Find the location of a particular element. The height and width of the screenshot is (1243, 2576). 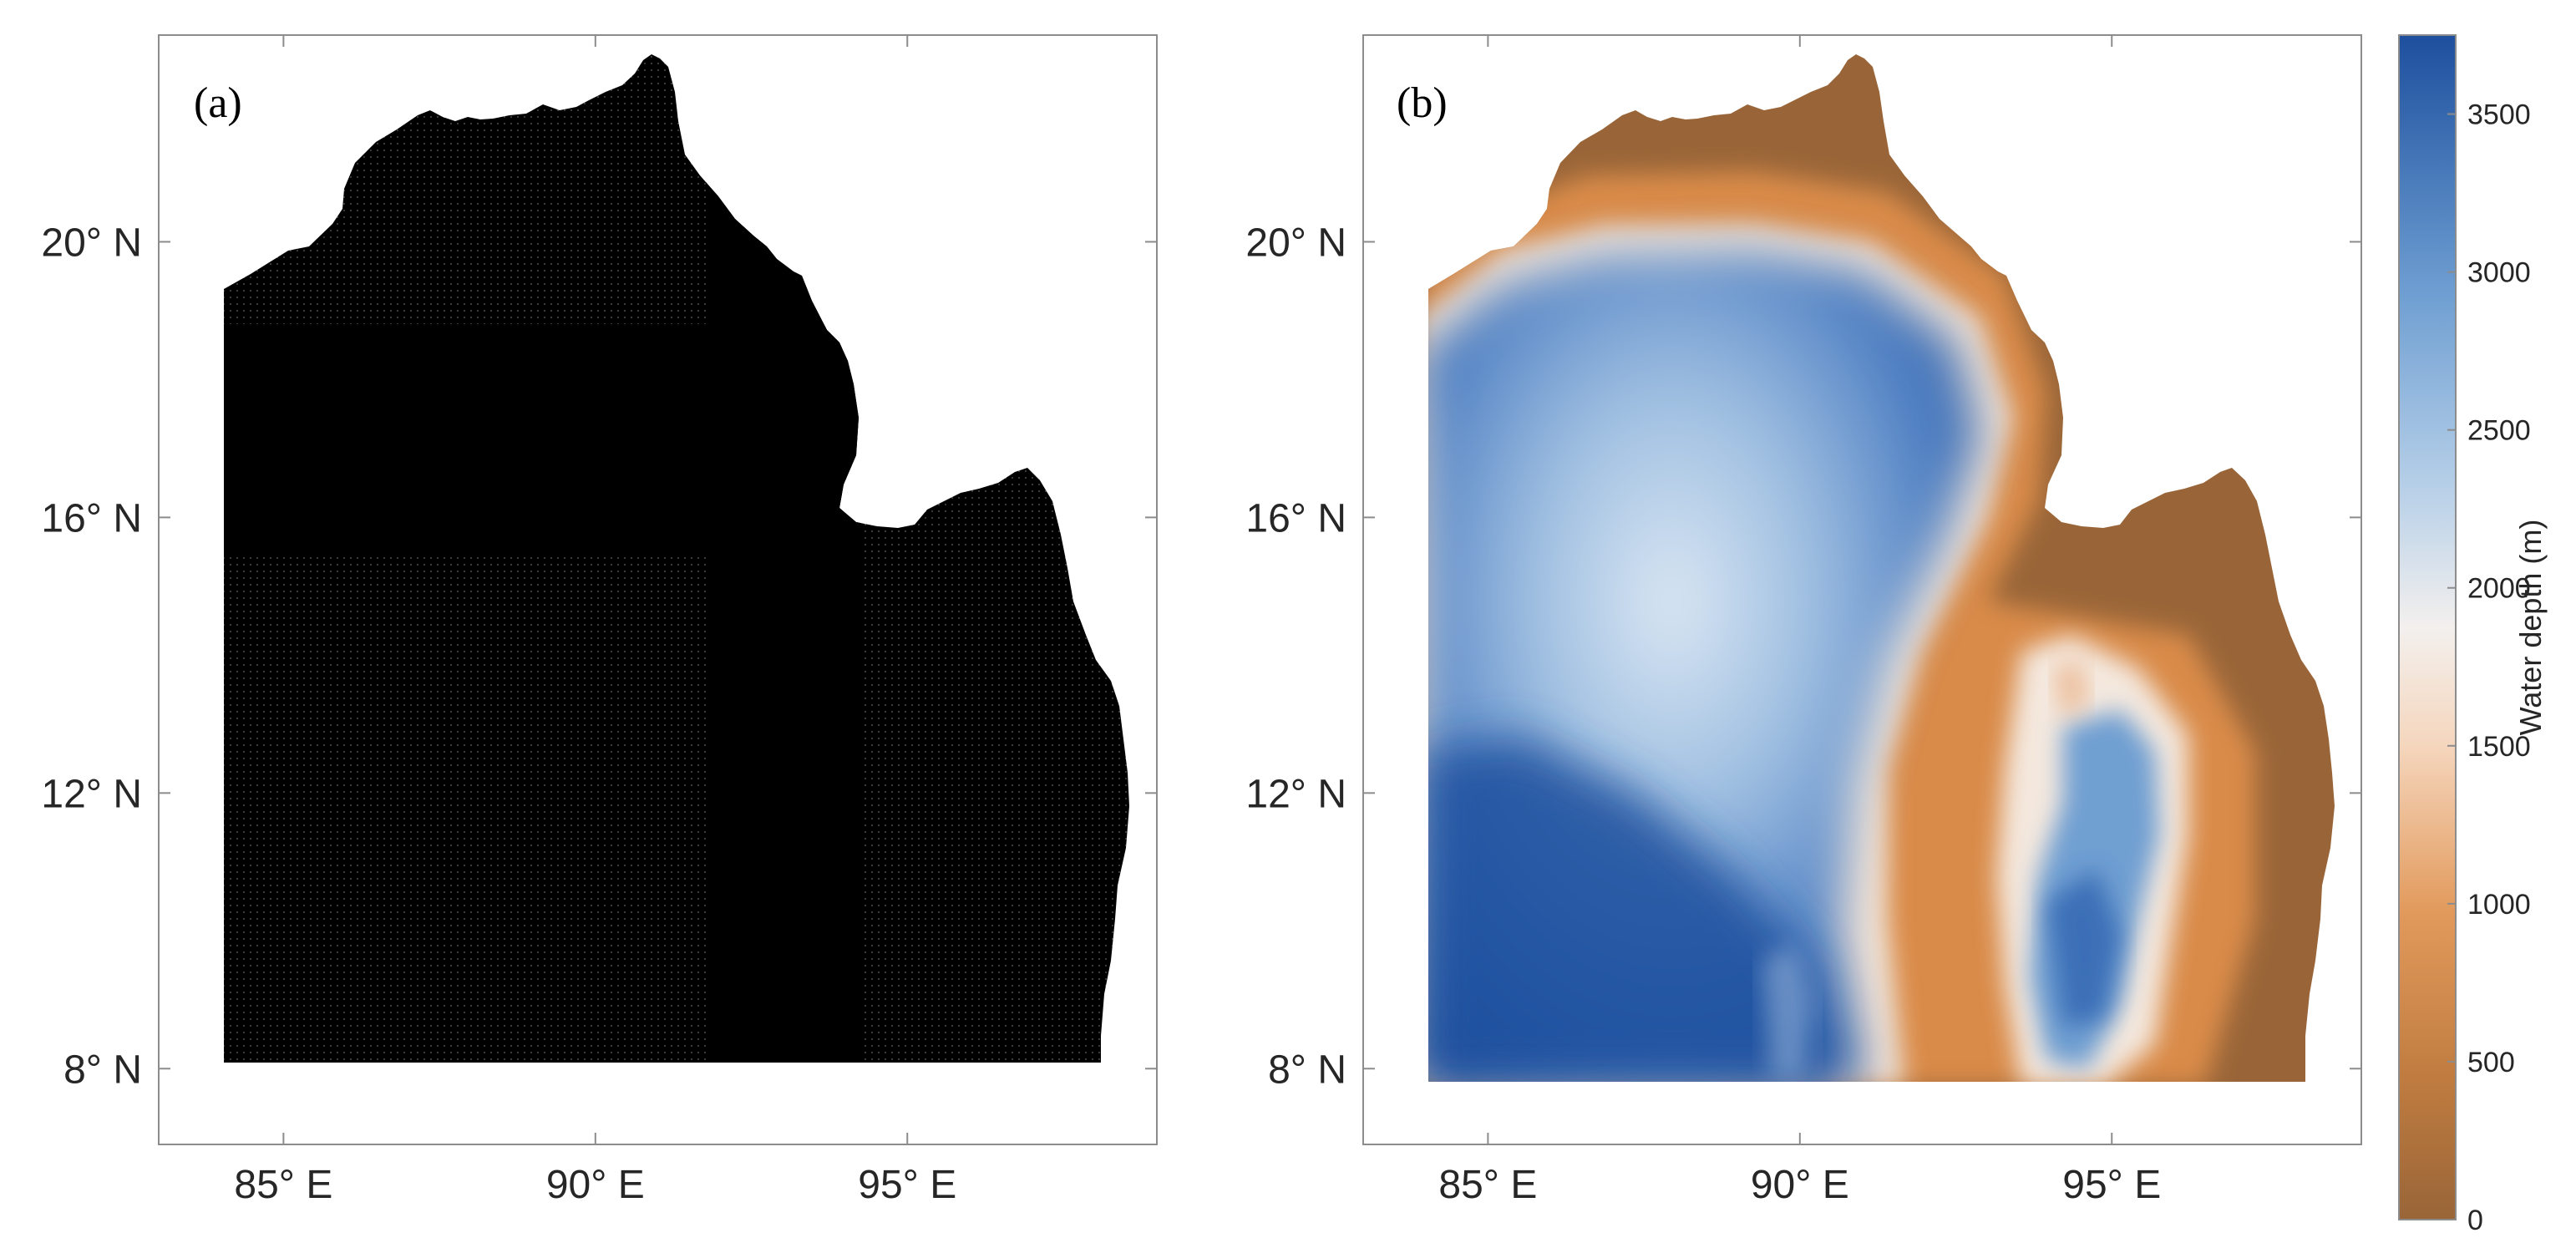

panel-a-y-tick-label: 16° N is located at coordinates (91, 518).